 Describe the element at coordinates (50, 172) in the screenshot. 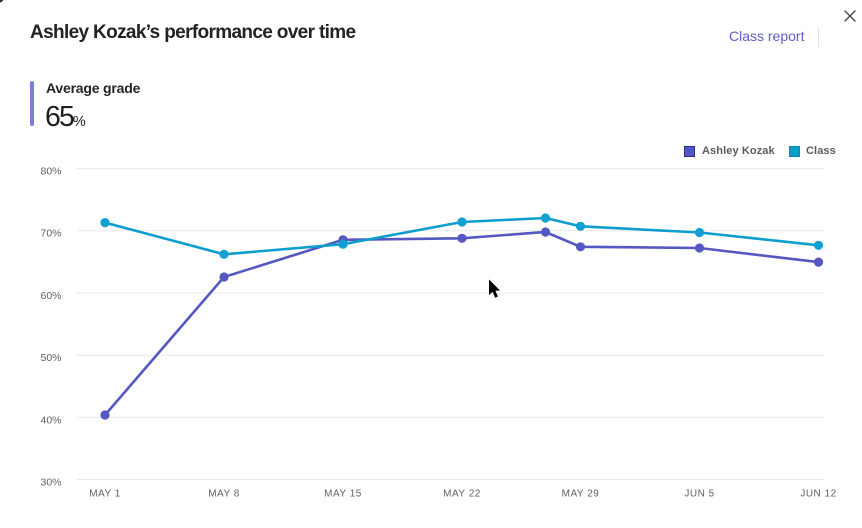

I see `svg-text: 80%` at that location.